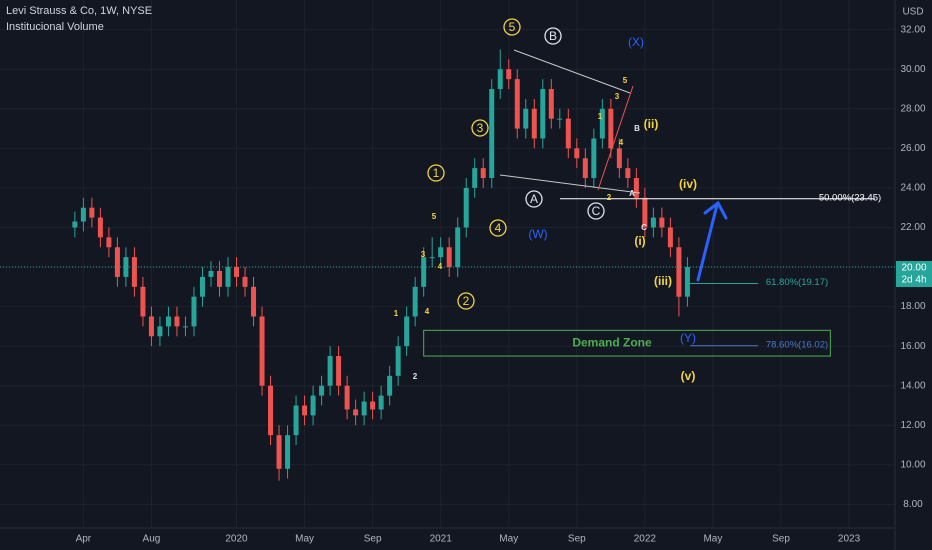 Image resolution: width=932 pixels, height=550 pixels. Describe the element at coordinates (644, 227) in the screenshot. I see `wave-label: C` at that location.